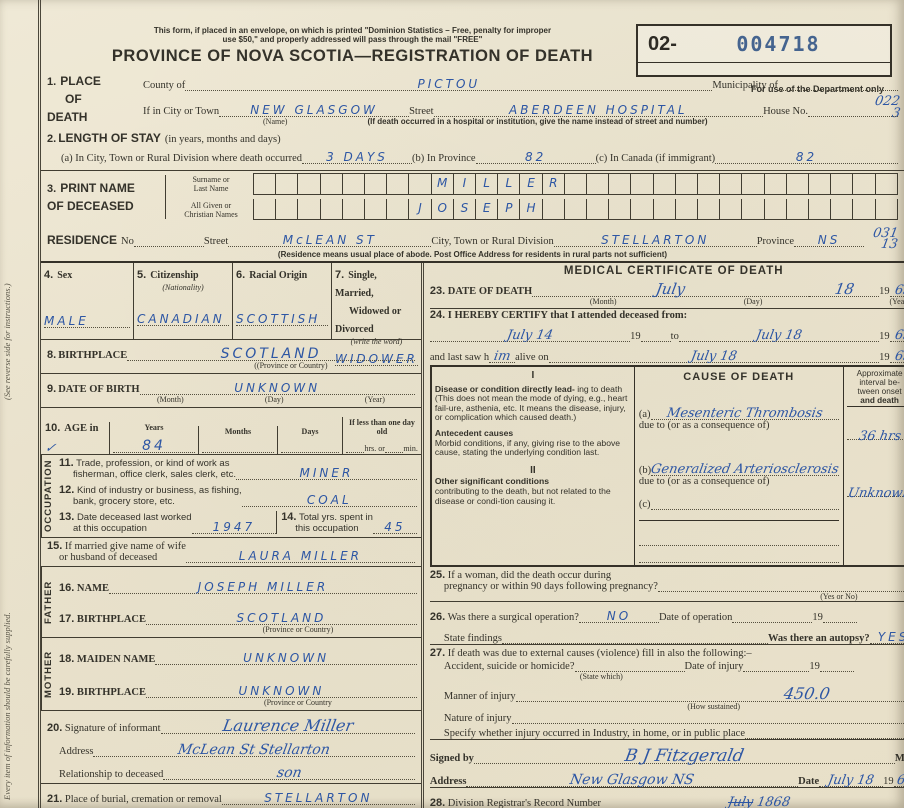 This screenshot has width=904, height=808. Describe the element at coordinates (66, 321) in the screenshot. I see `sex-value: MALE` at that location.